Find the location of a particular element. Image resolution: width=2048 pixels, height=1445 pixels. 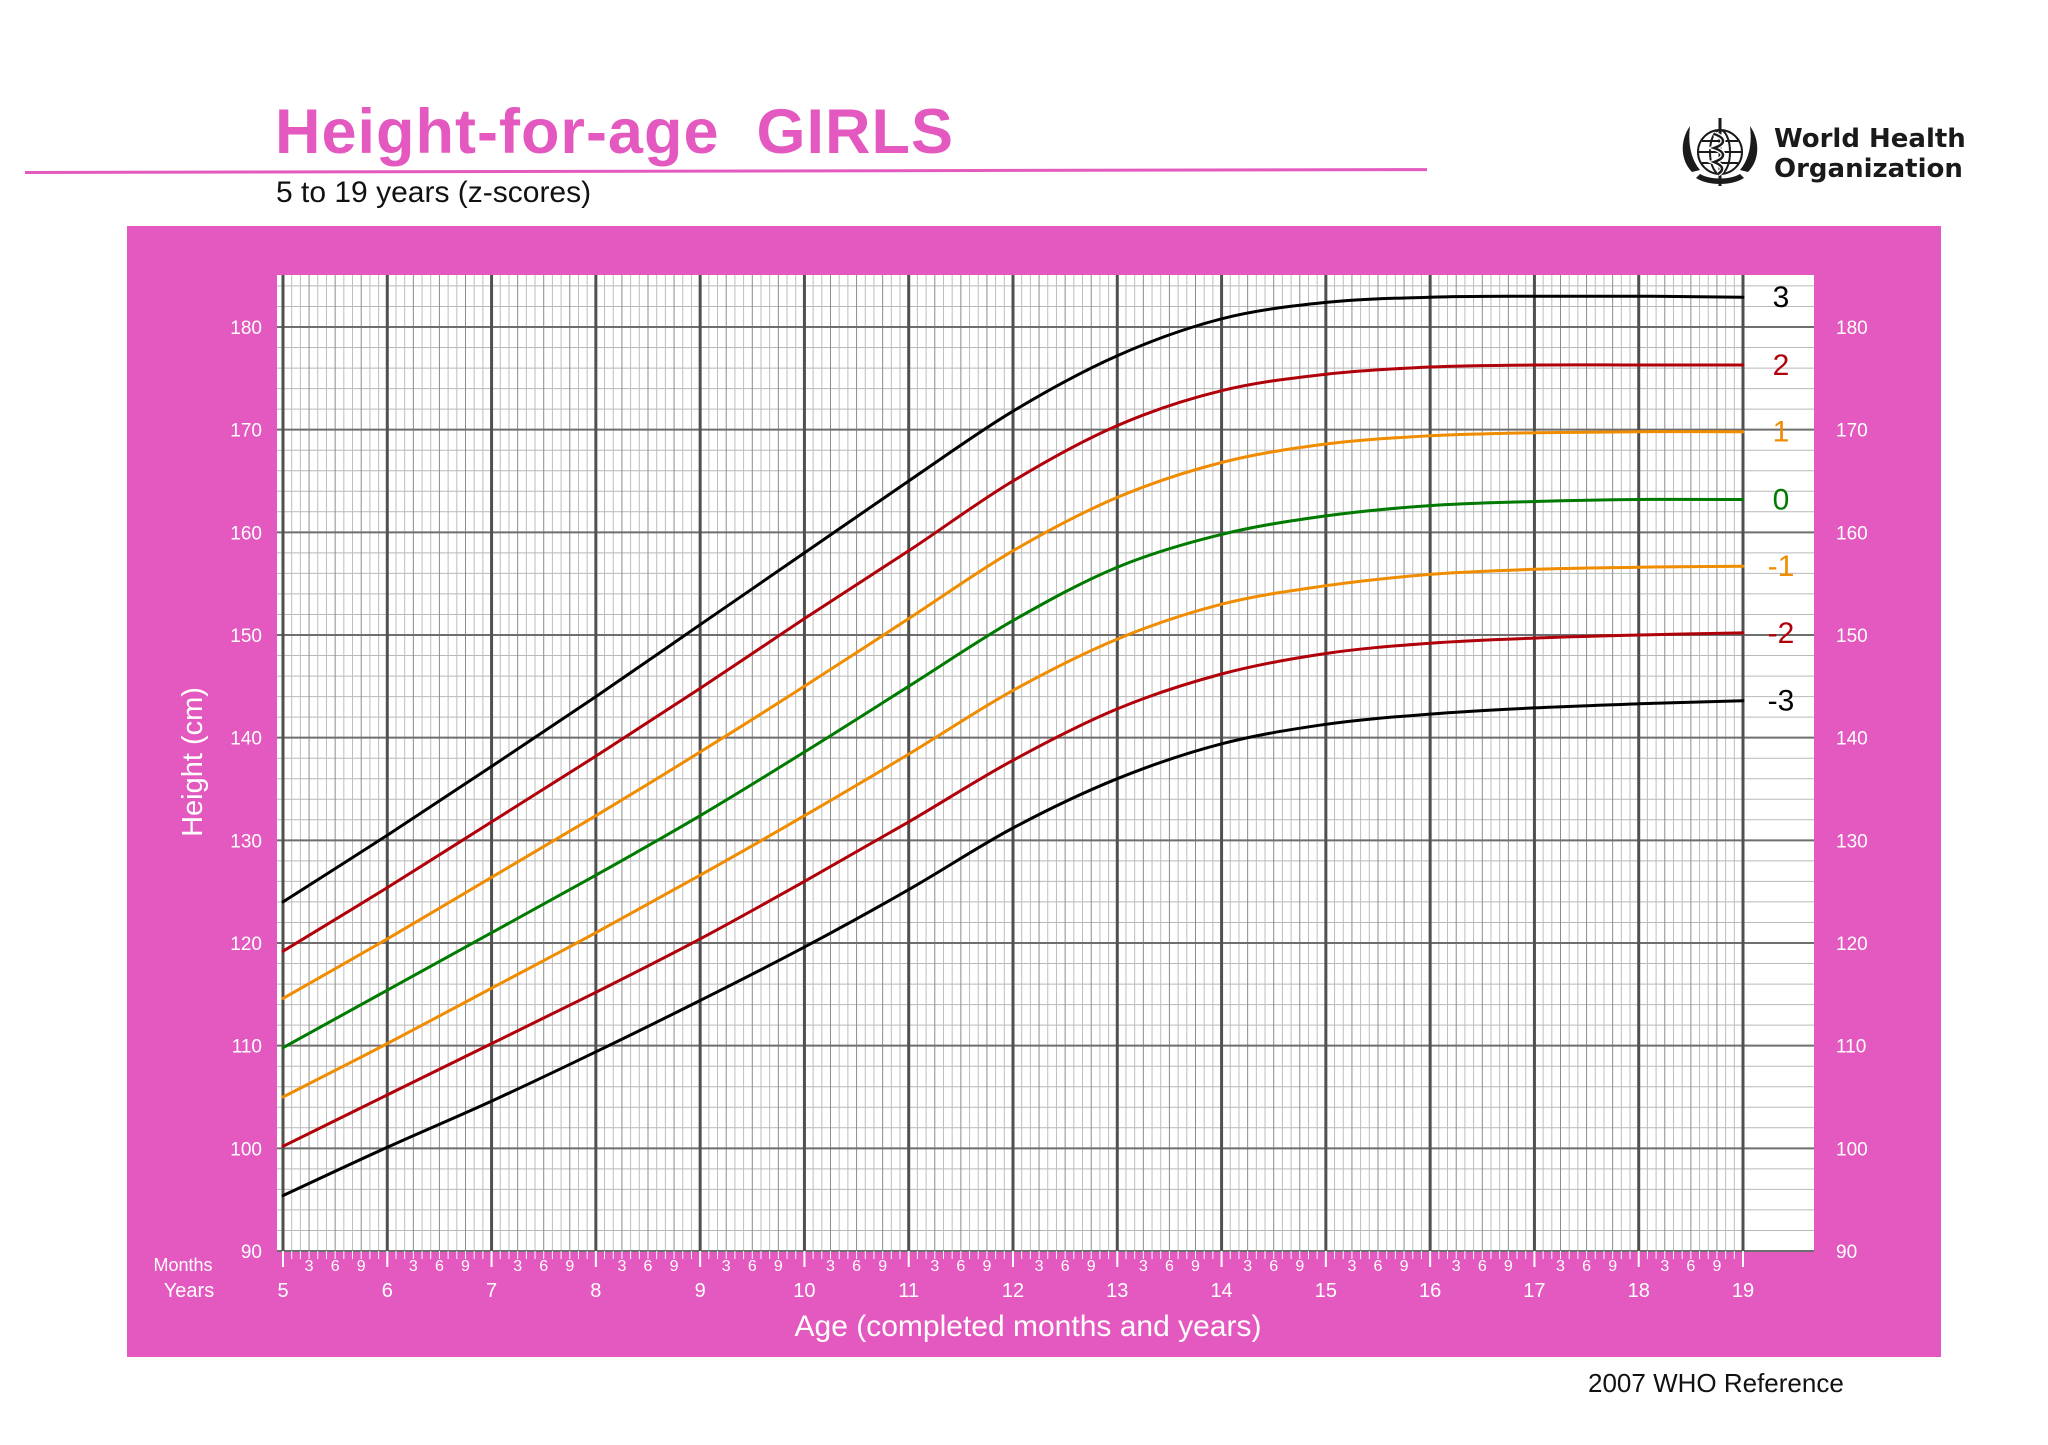

x-tick-label-year: 6 is located at coordinates (387, 1291).